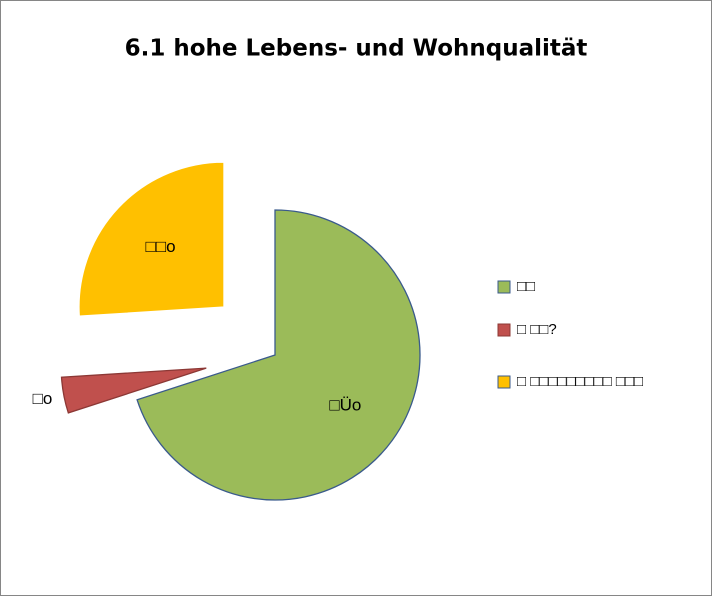 The width and height of the screenshot is (712, 596). What do you see at coordinates (356, 49) in the screenshot?
I see `chart-title: 6.1 hohe Lebens- und Wohnqualität` at bounding box center [356, 49].